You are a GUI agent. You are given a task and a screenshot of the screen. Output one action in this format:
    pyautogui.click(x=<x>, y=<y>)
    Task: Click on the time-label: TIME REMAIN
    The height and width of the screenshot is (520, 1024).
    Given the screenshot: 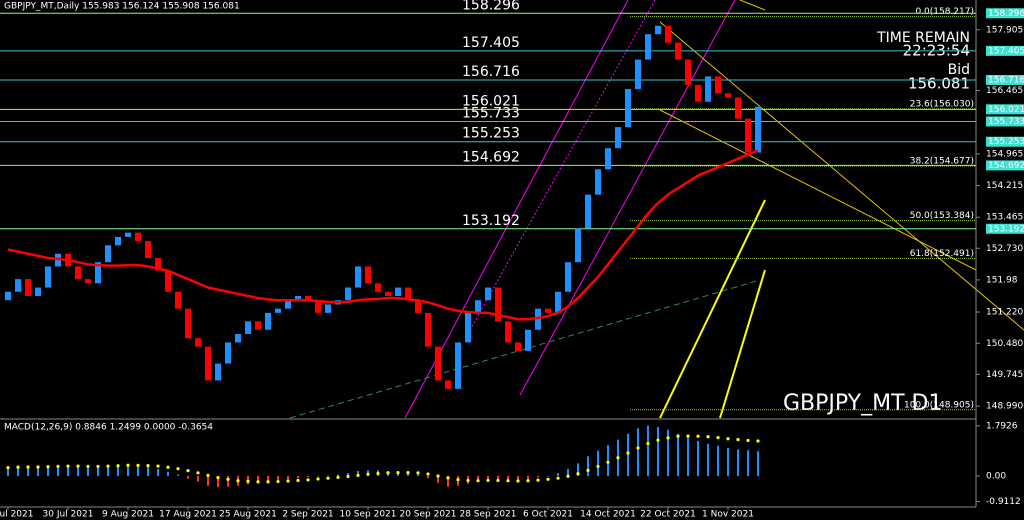 What is the action you would take?
    pyautogui.click(x=923, y=38)
    